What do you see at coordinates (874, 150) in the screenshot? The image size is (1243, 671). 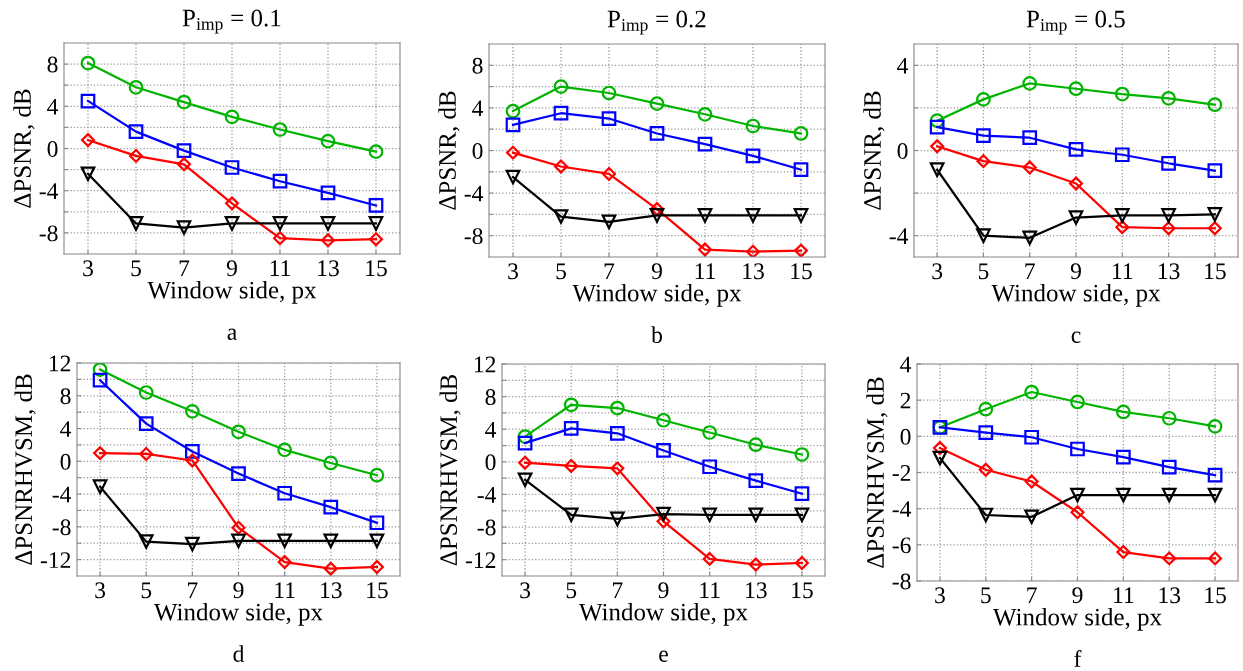 I see `y-axis-title: ΔPSNR, dB` at bounding box center [874, 150].